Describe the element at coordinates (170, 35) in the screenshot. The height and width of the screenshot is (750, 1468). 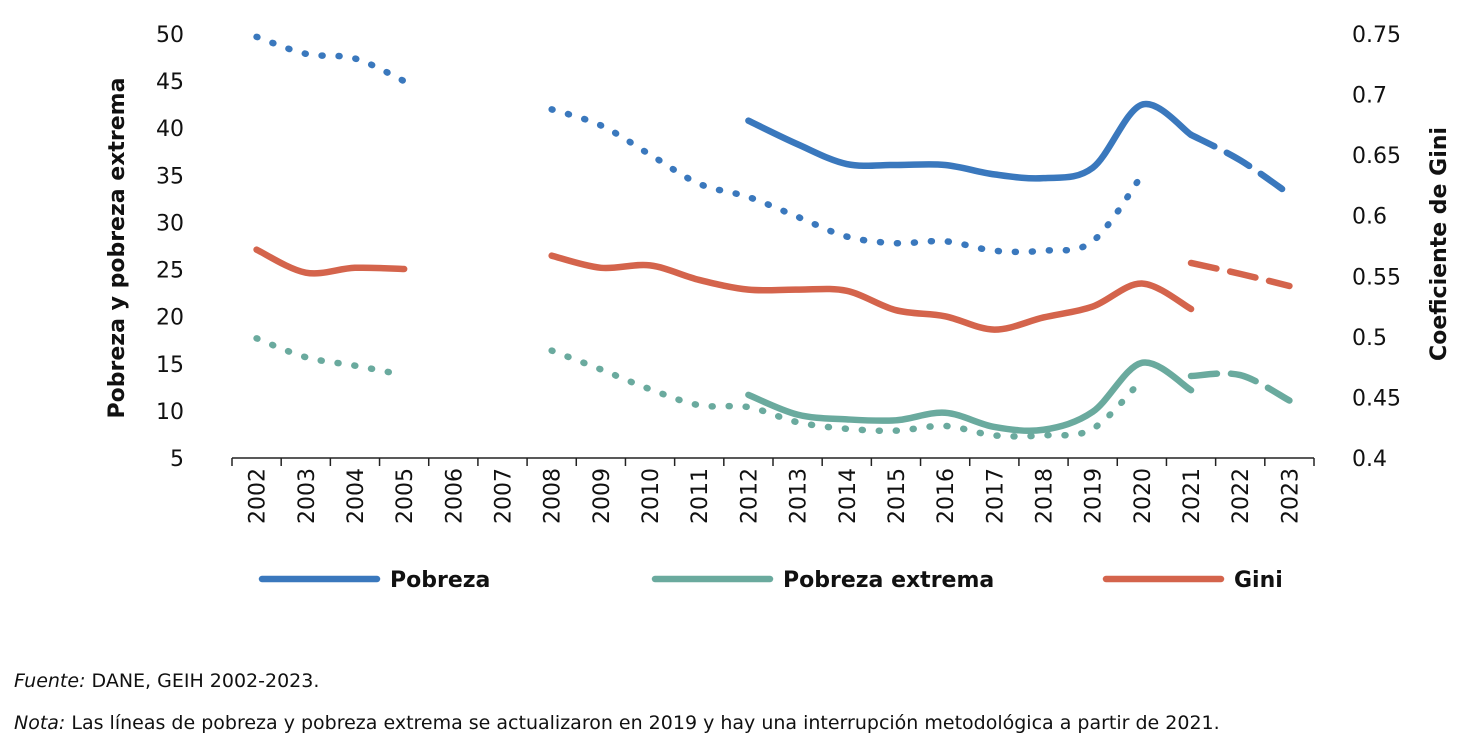
I see `y-tick-label-left: 50` at that location.